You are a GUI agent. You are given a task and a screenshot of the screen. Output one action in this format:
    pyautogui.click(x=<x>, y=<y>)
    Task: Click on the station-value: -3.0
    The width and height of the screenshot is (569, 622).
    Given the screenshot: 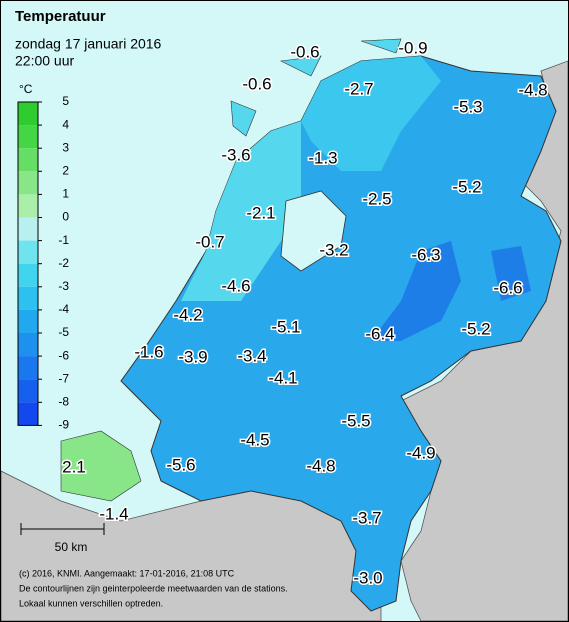 What is the action you would take?
    pyautogui.click(x=367, y=577)
    